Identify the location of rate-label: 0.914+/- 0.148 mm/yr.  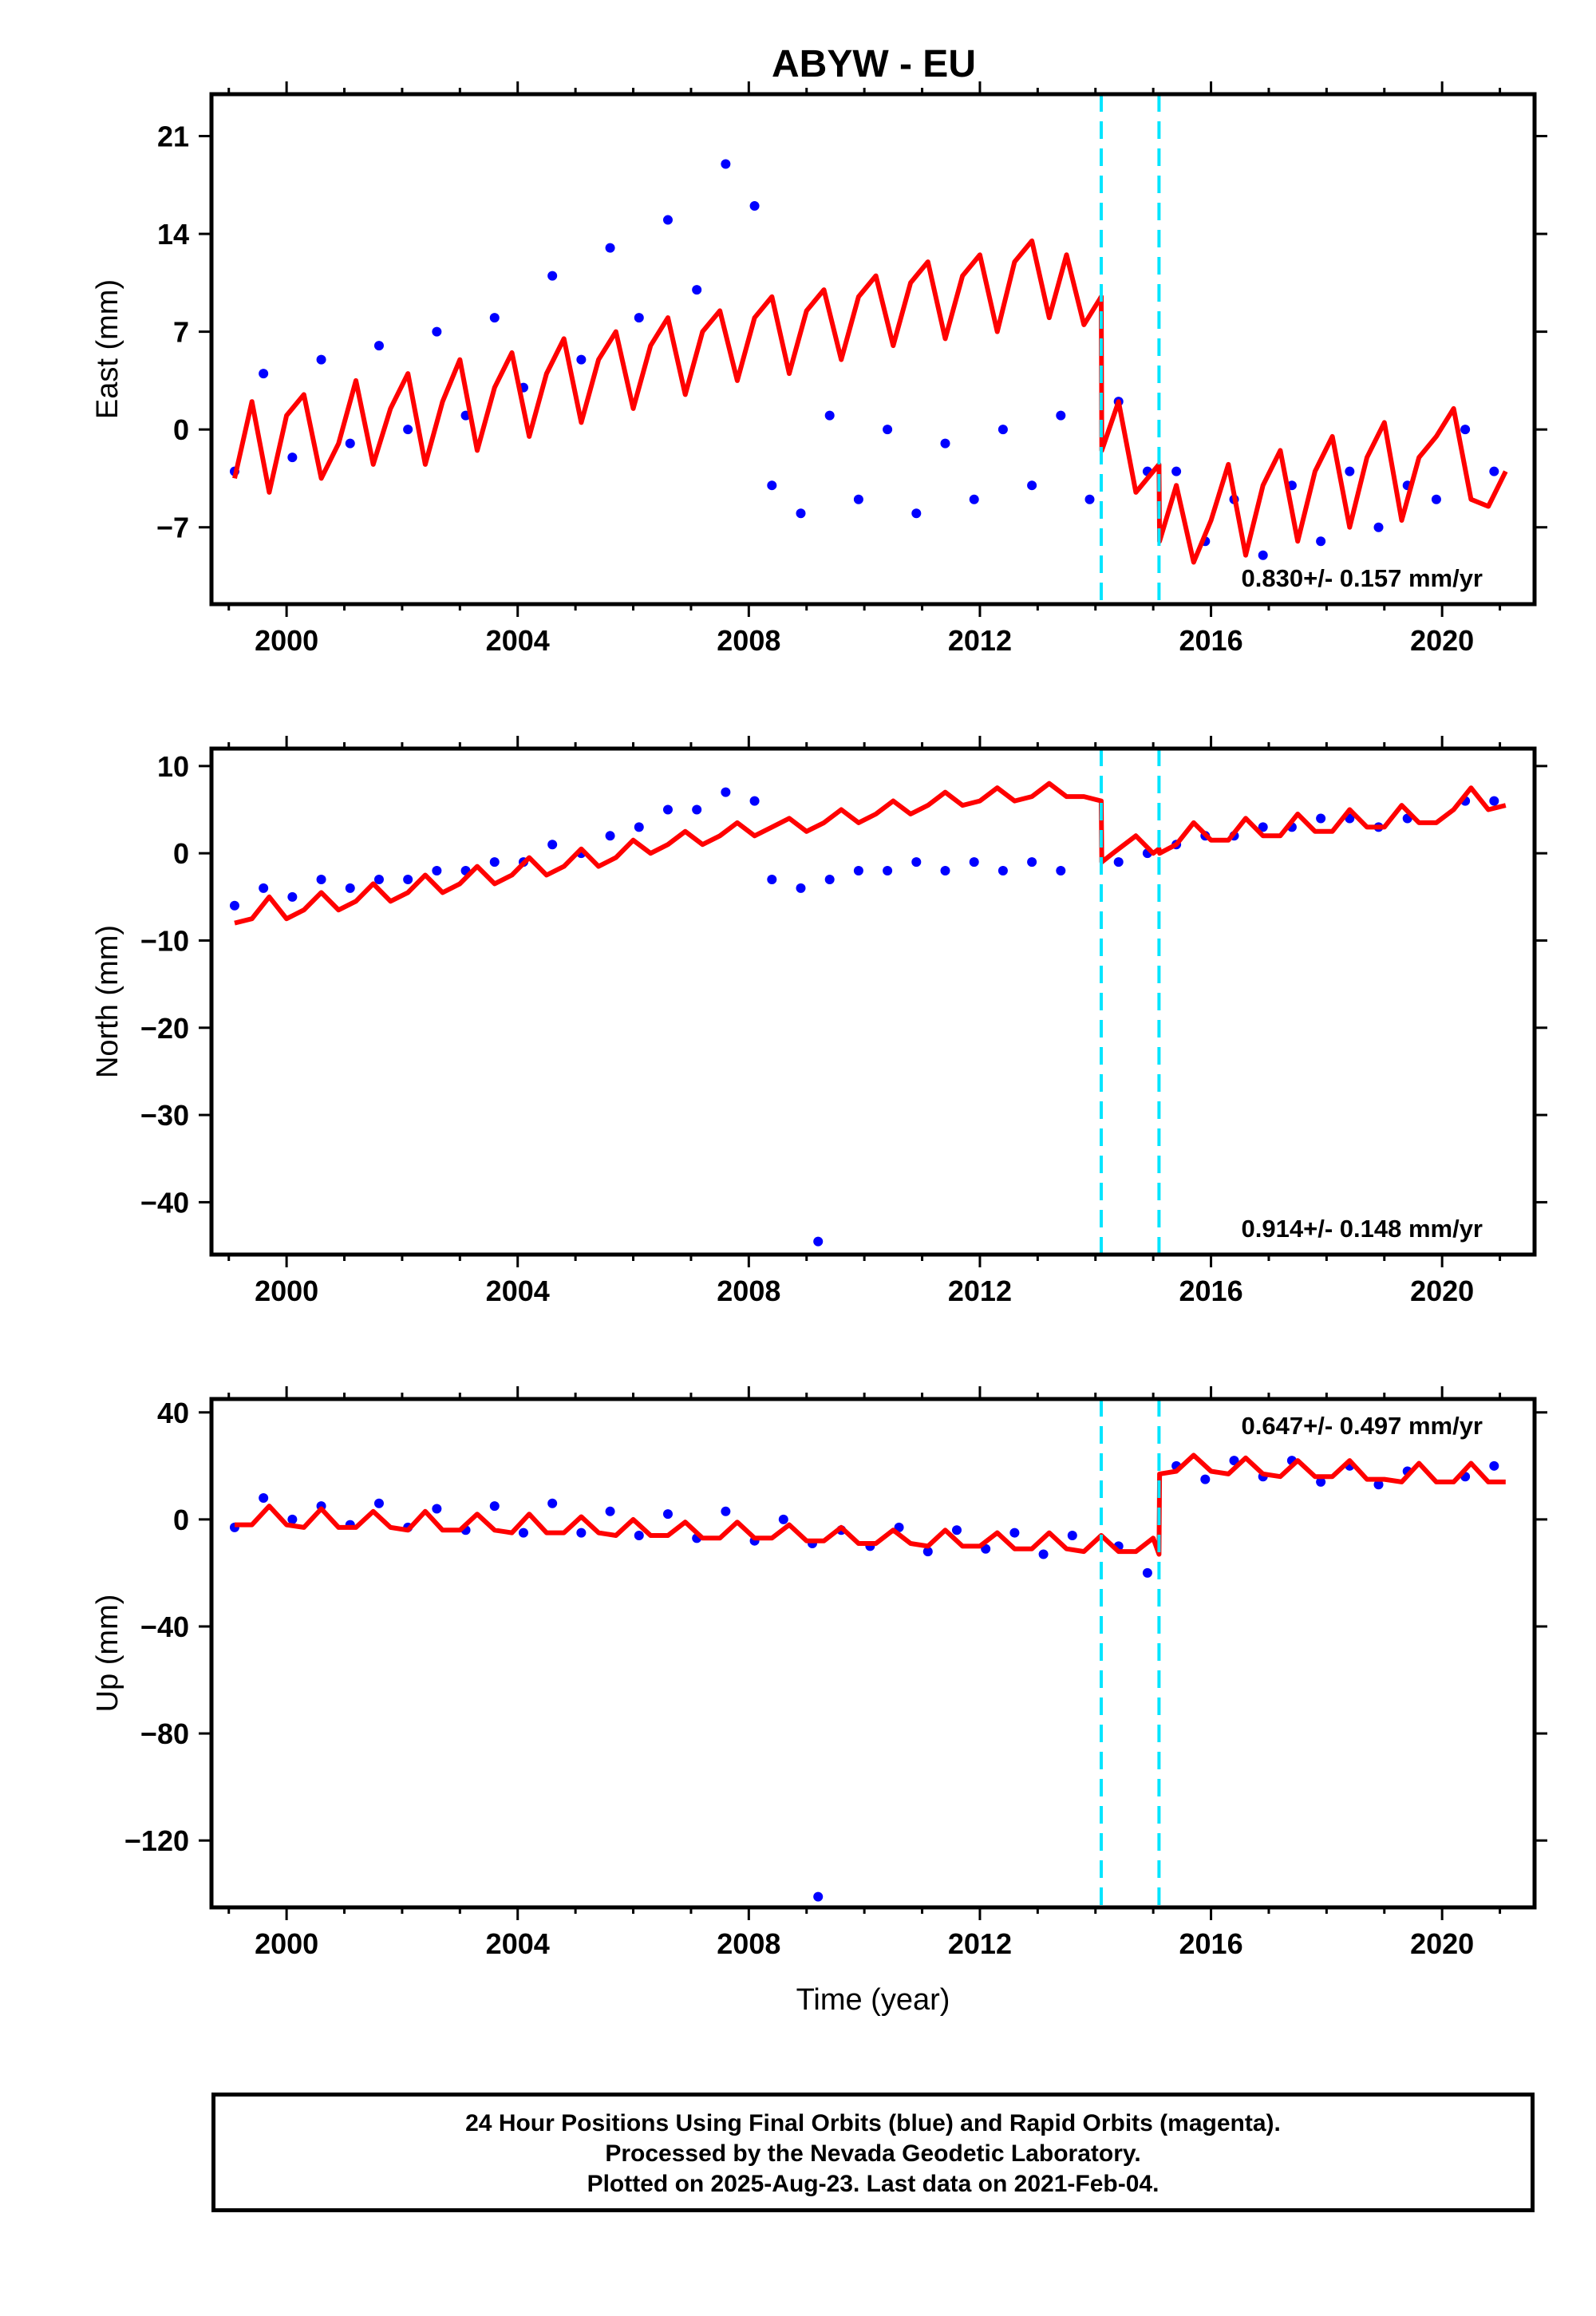
(1362, 1229).